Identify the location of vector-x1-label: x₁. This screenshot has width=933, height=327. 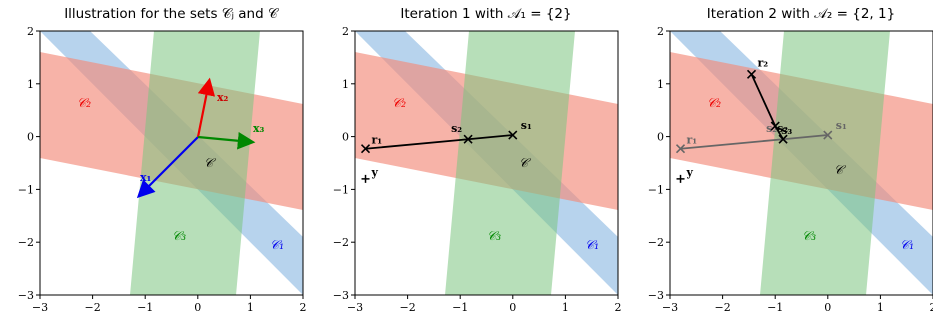
(146, 177).